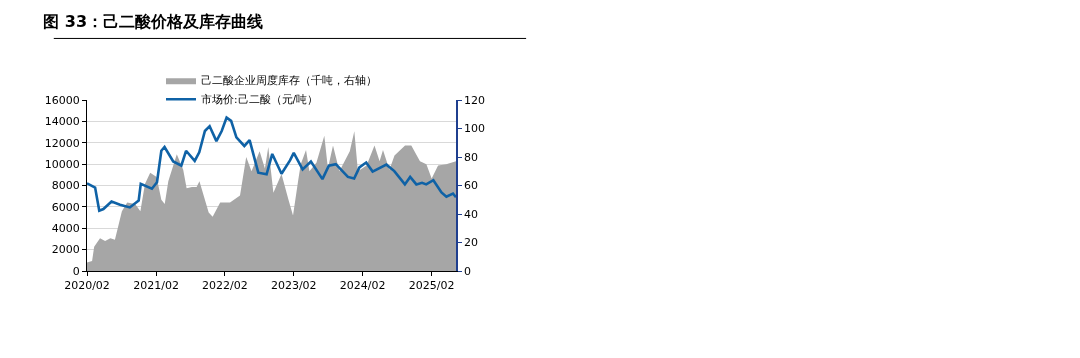 The image size is (1080, 358). I want to click on y-tick-label: 12000, so click(62, 143).